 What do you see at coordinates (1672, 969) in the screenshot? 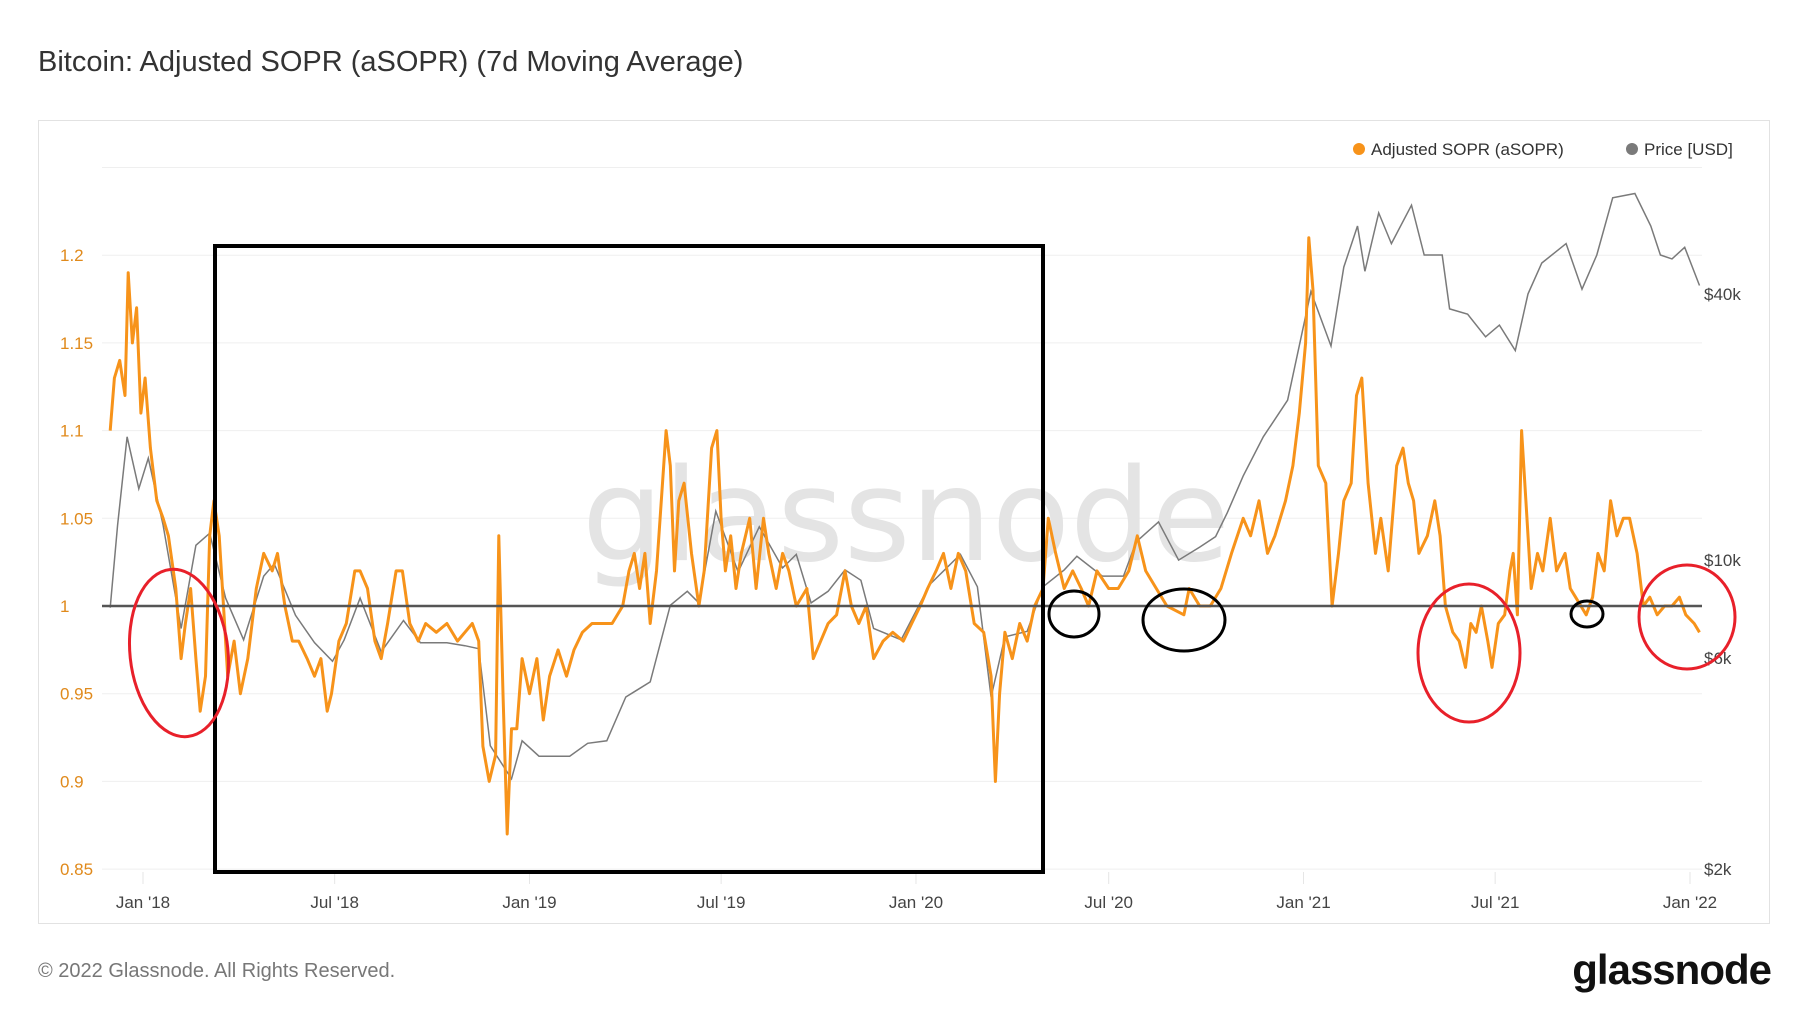
I see `glassnode-logo: glassnode` at bounding box center [1672, 969].